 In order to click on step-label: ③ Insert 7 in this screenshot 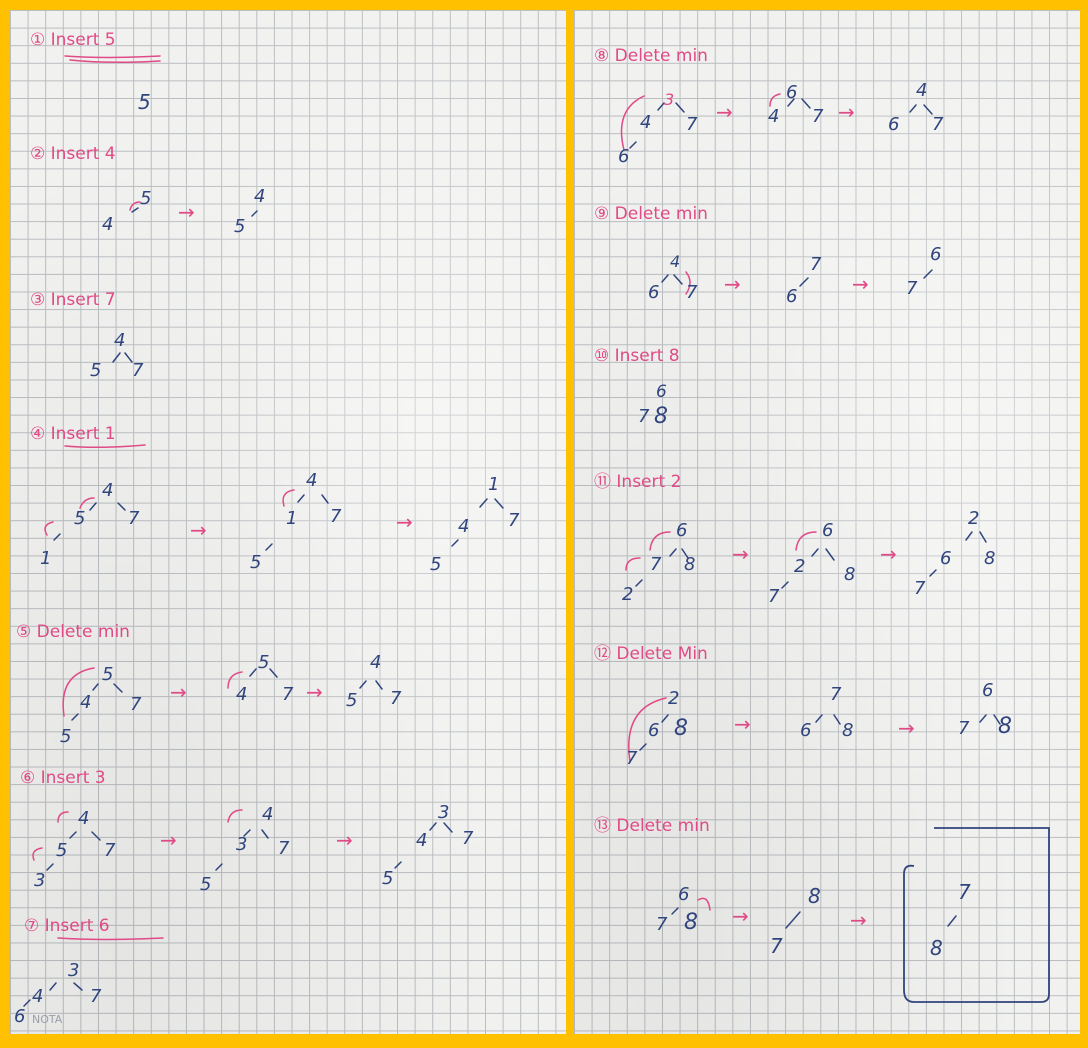, I will do `click(73, 300)`.